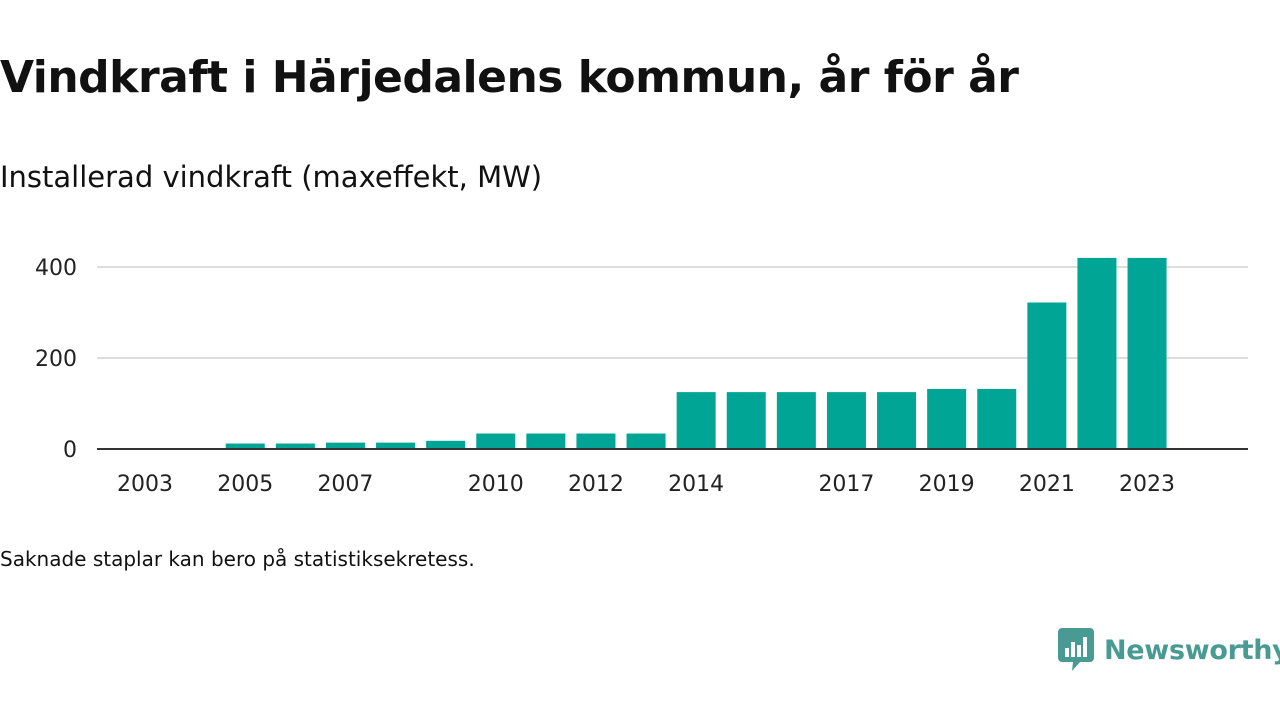  I want to click on brand-name: Newsworthy, so click(1192, 650).